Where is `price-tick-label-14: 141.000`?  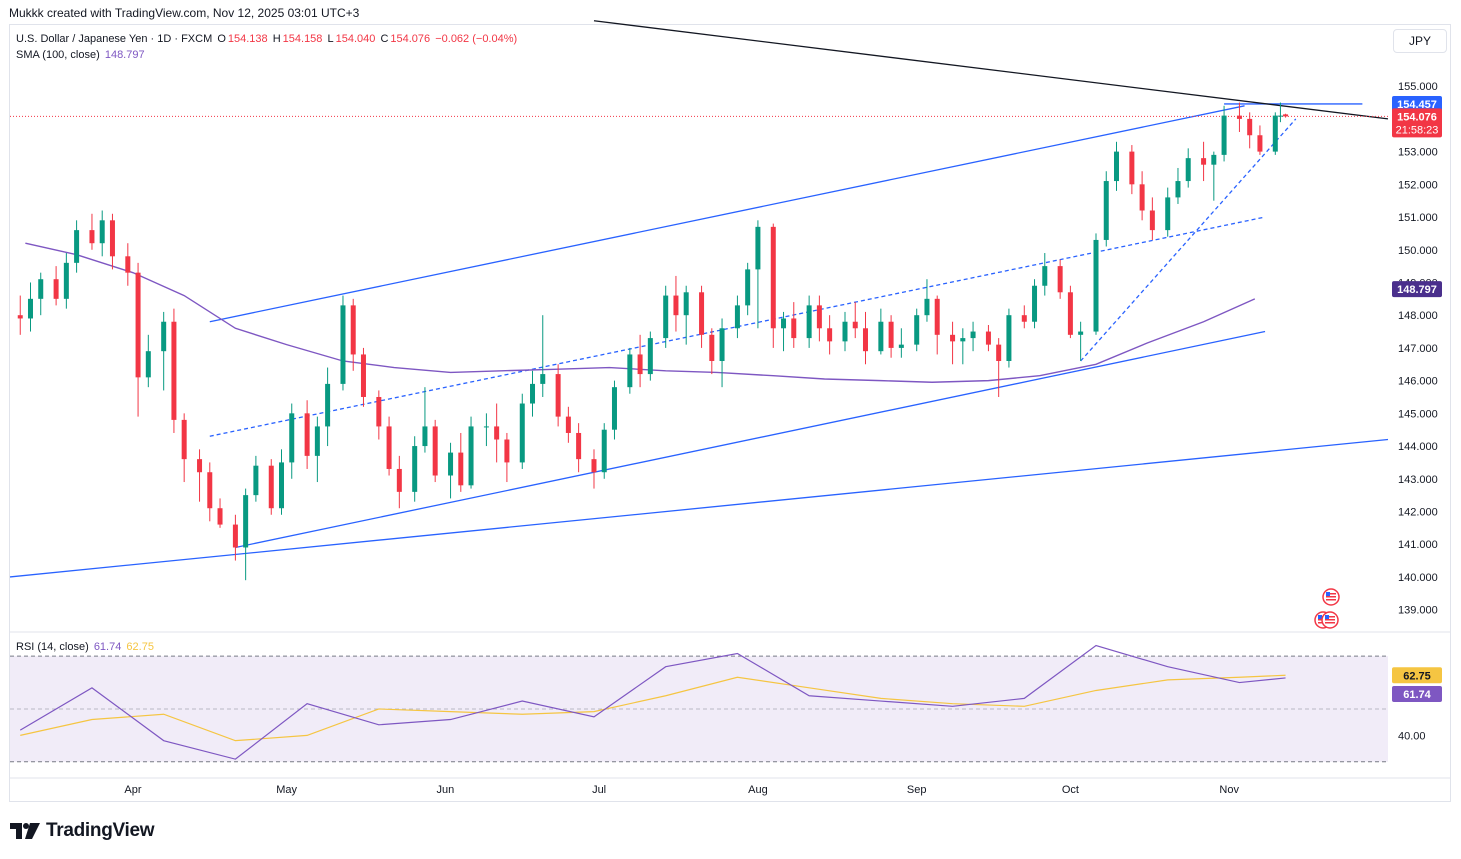
price-tick-label-14: 141.000 is located at coordinates (1418, 545).